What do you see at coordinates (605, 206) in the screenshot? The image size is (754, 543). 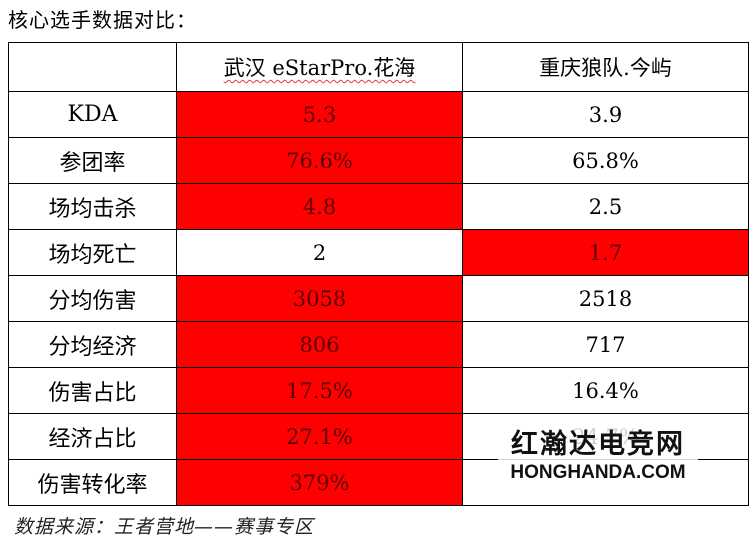 I see `row-value-player-2: 2.5` at bounding box center [605, 206].